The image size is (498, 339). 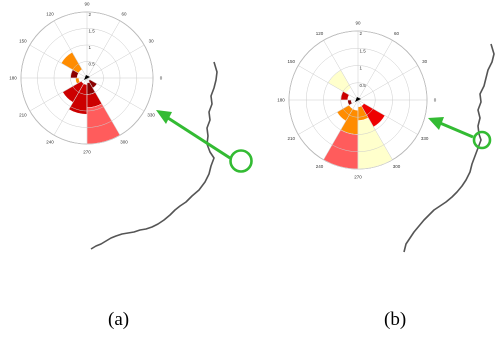 I want to click on highlight-circle-b, so click(x=482, y=140).